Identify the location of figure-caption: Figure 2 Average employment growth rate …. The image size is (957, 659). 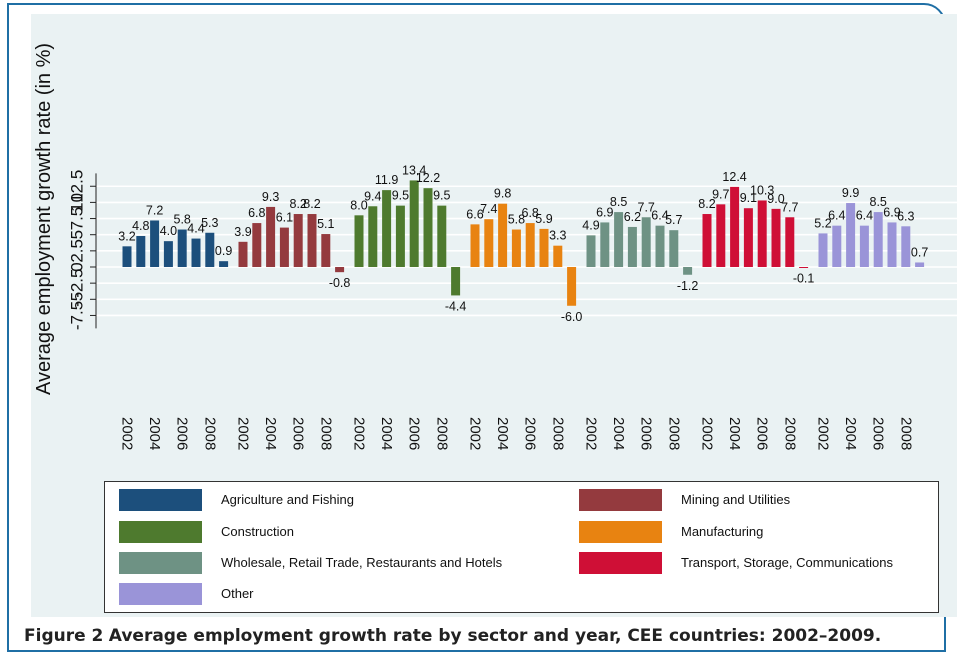
(452, 636).